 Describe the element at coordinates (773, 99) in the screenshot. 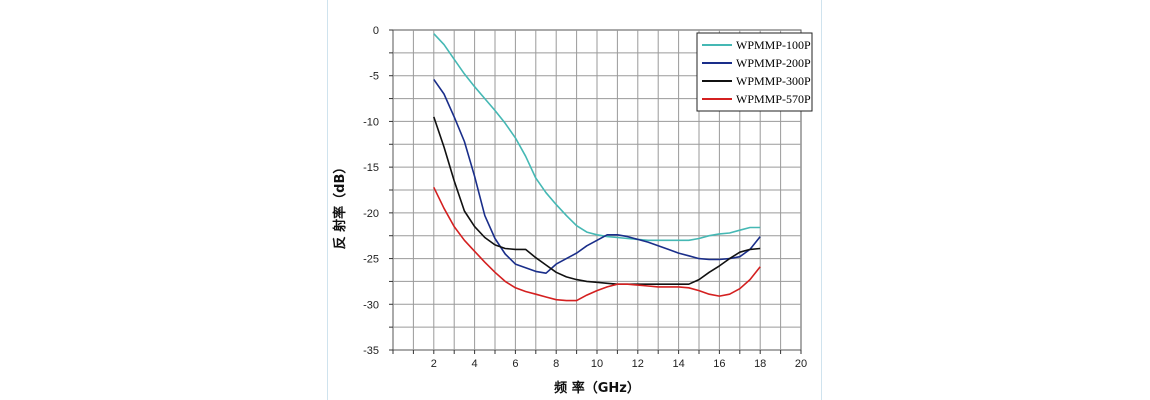

I see `legend-label: WPMMP-570P` at that location.